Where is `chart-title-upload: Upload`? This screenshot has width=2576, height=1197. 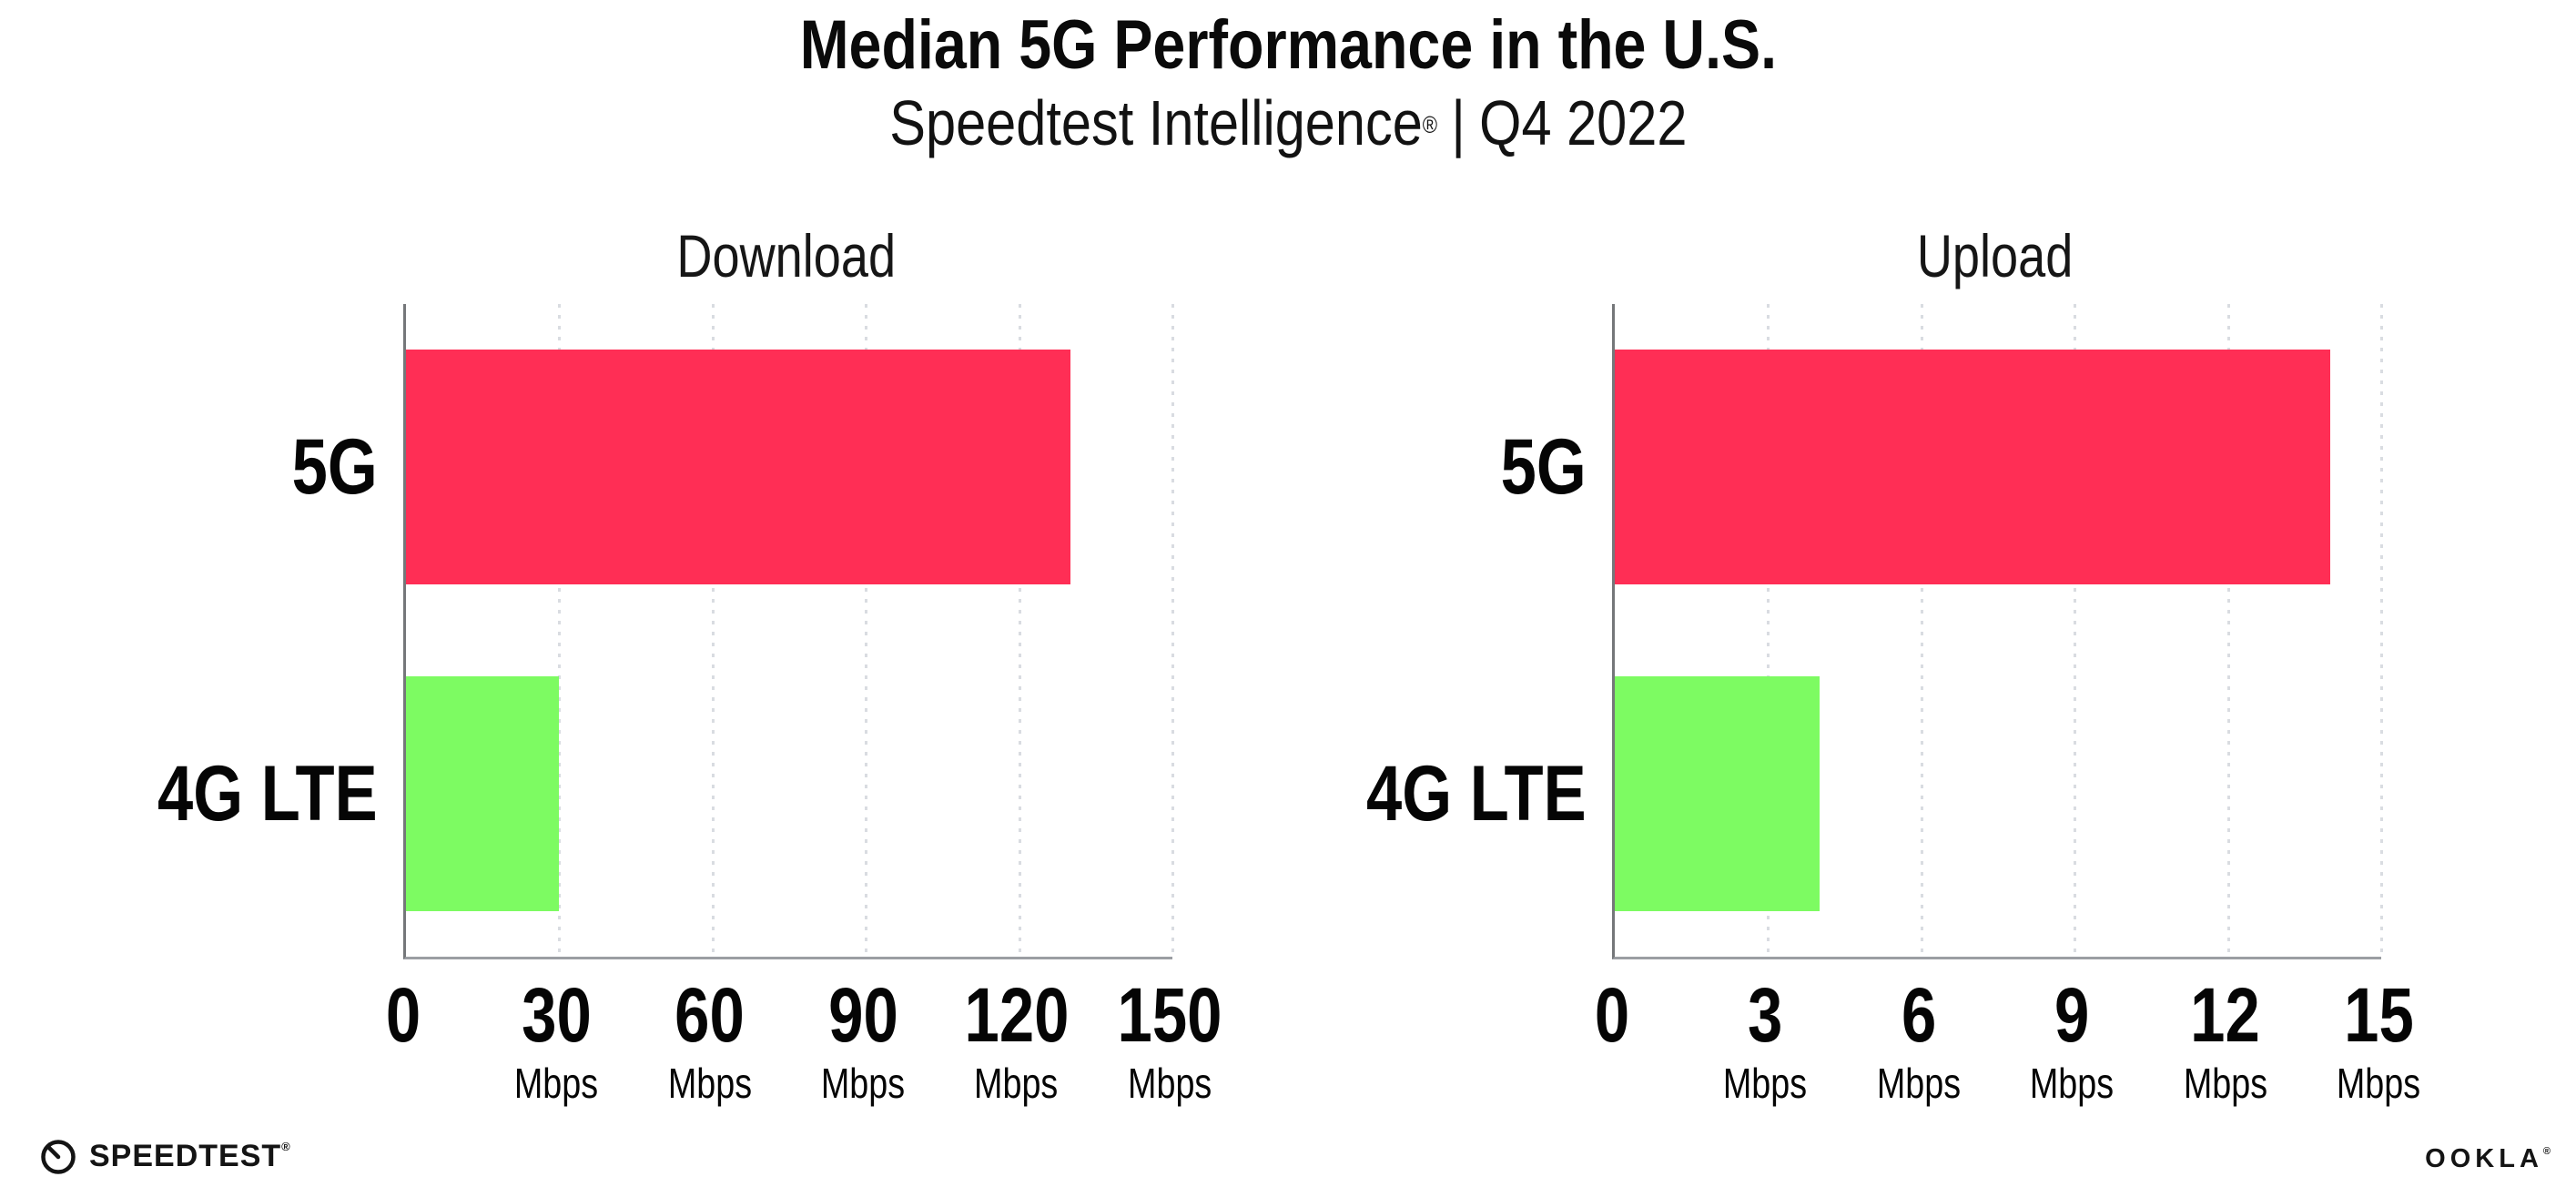
chart-title-upload: Upload is located at coordinates (1995, 256).